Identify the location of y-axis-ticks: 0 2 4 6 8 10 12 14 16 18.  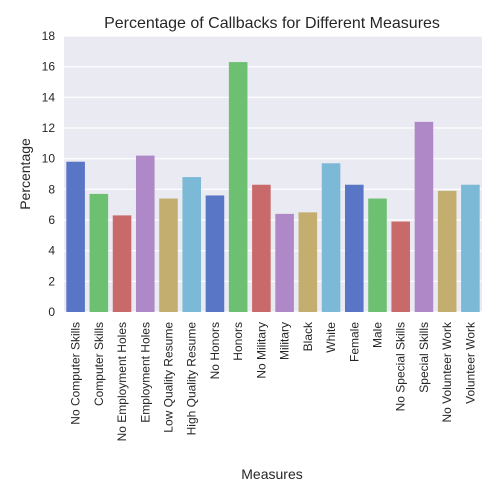
(49, 174).